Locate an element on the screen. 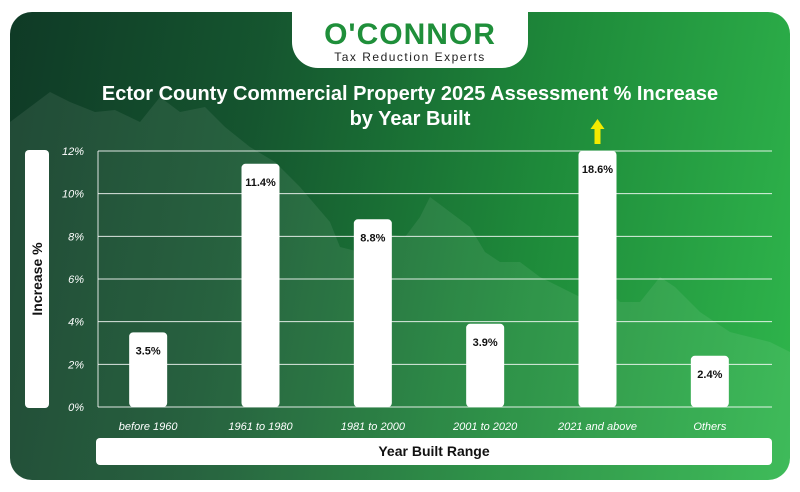  y-tick-label: 0% is located at coordinates (76, 408).